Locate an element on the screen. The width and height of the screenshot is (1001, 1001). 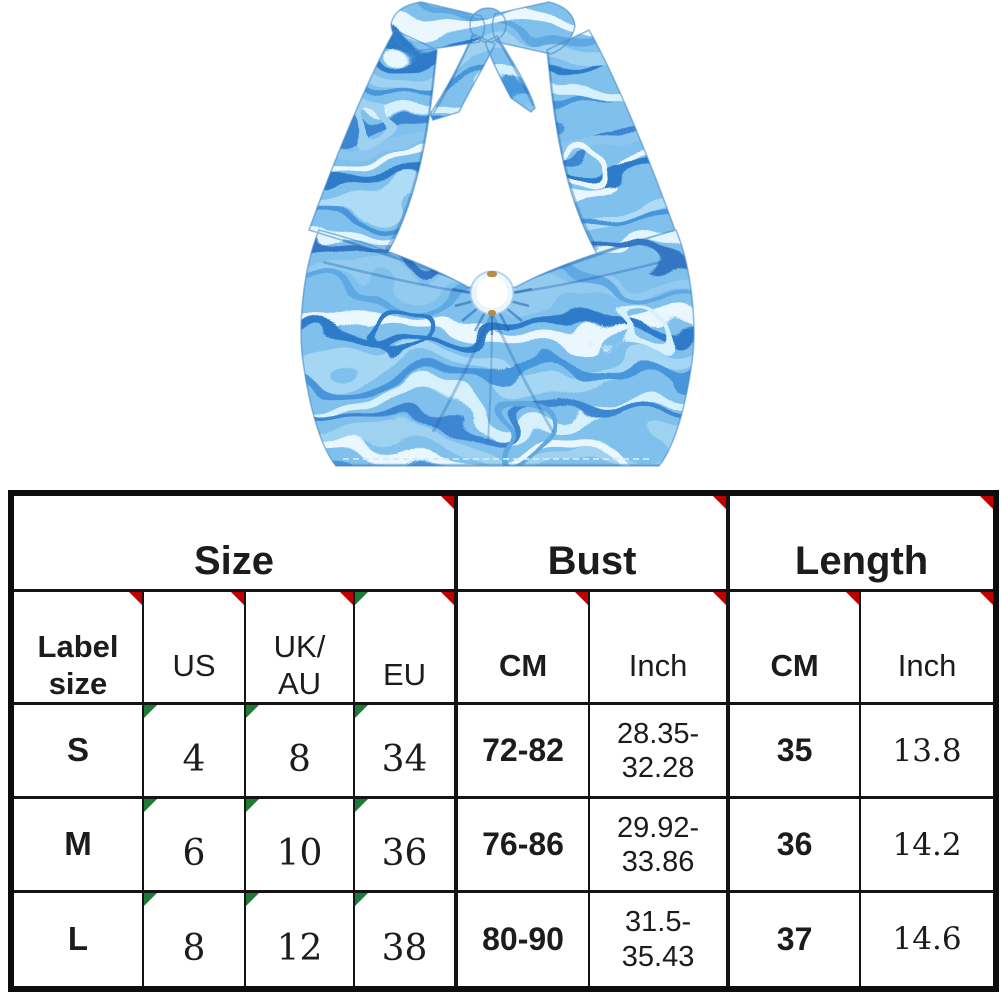
table-row-s: S 4 8 34 72-82 28.35- 32.28 35 13.8 is located at coordinates (504, 751).